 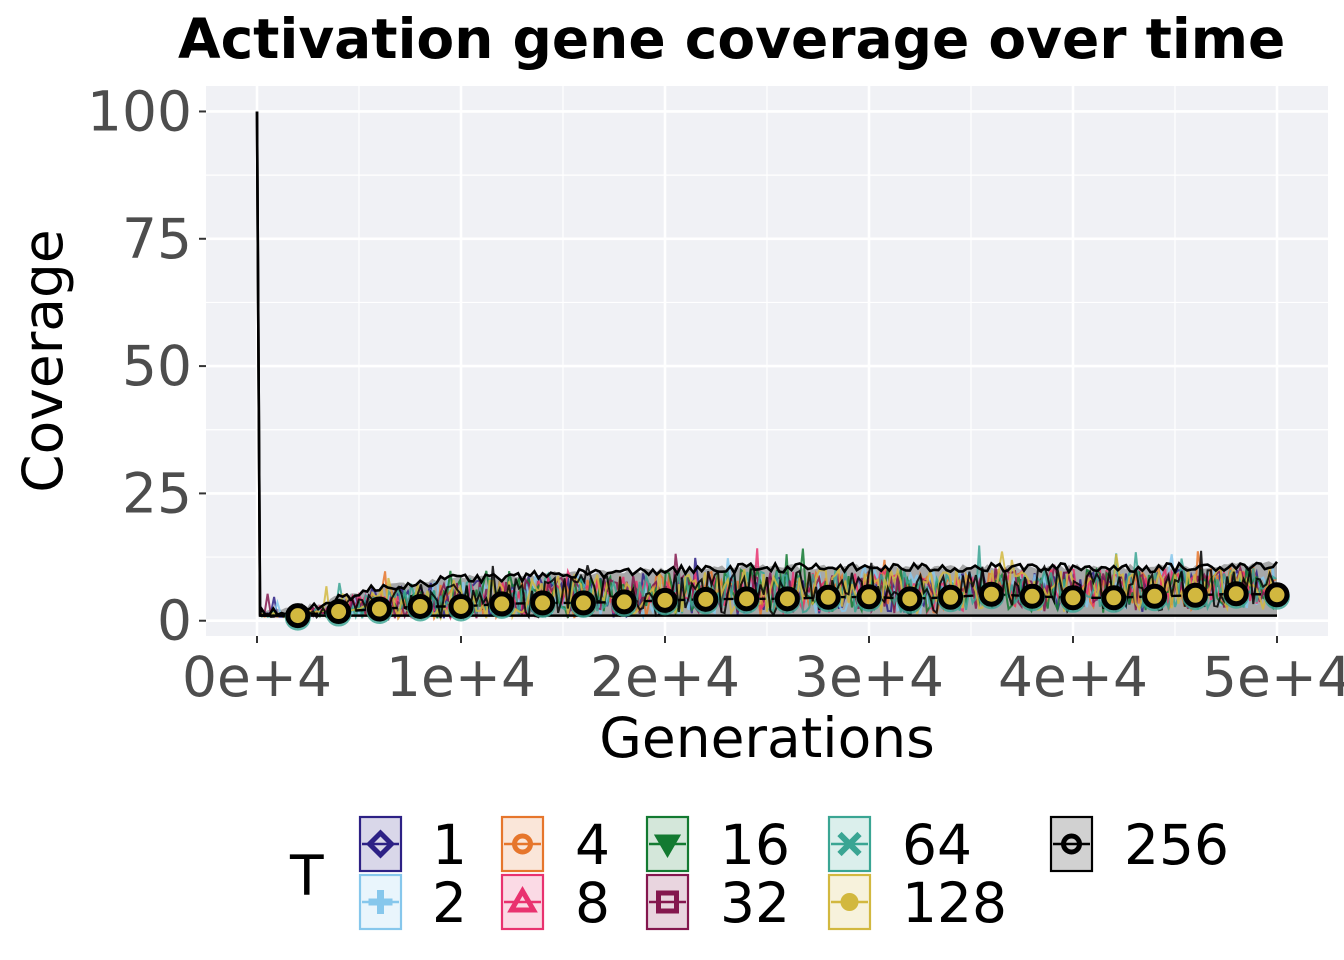 I want to click on legend-label: 256, so click(x=1176, y=845).